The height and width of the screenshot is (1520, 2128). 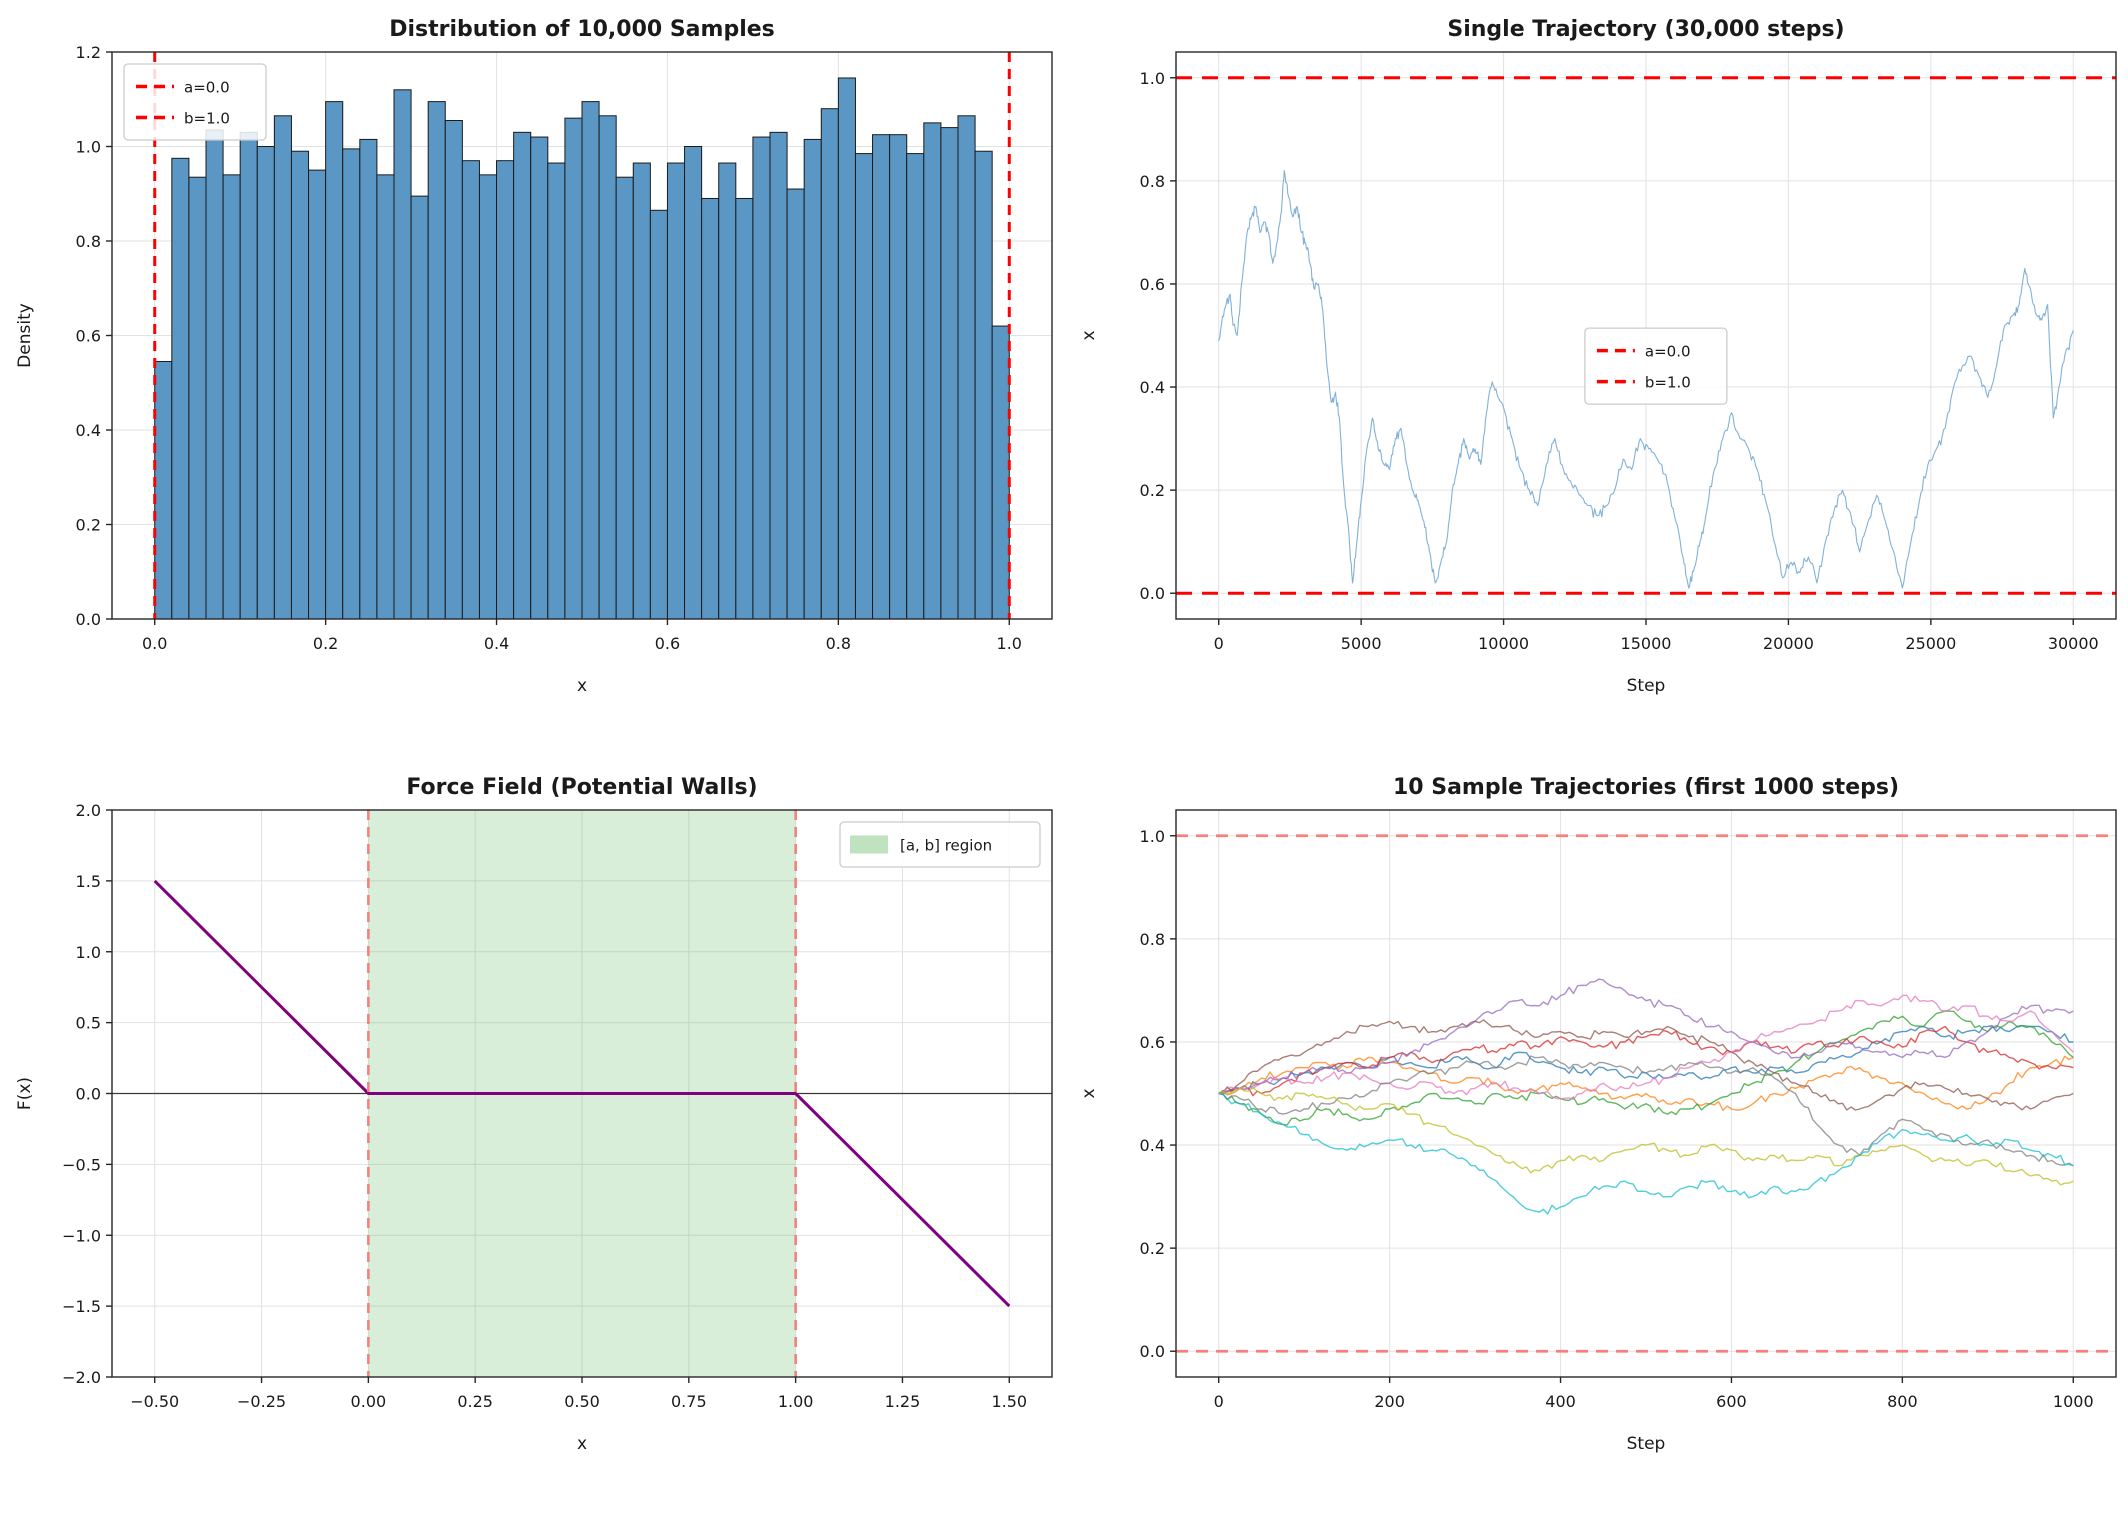 I want to click on x-axis-label: x, so click(x=582, y=686).